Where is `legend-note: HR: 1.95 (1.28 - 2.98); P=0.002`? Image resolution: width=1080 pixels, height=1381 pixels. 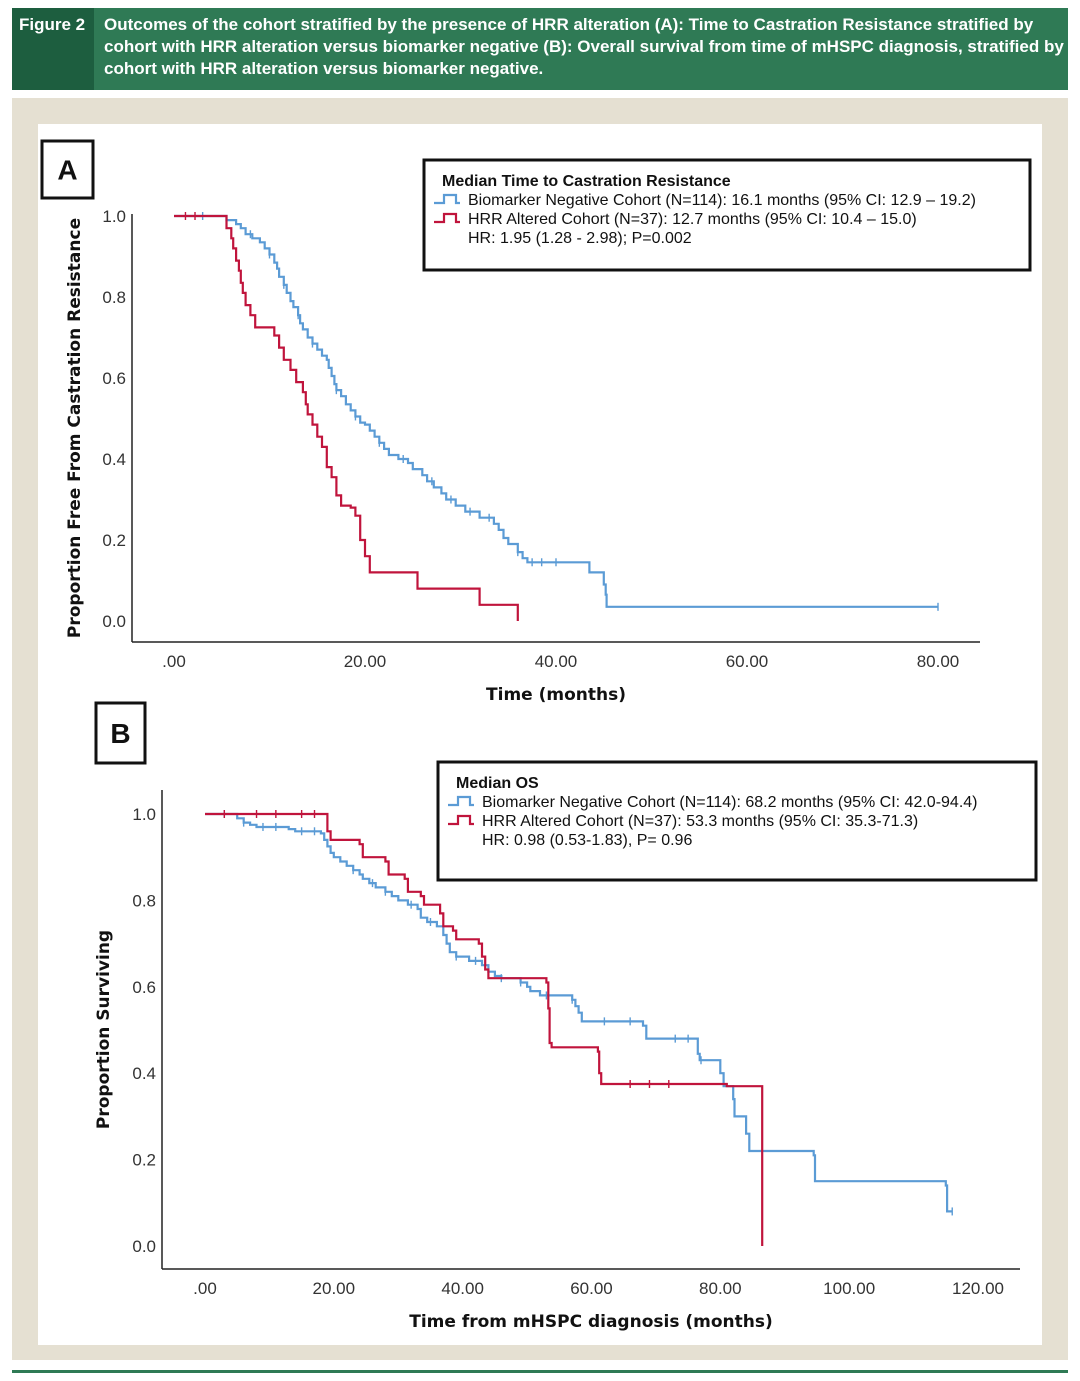 legend-note: HR: 1.95 (1.28 - 2.98); P=0.002 is located at coordinates (580, 238).